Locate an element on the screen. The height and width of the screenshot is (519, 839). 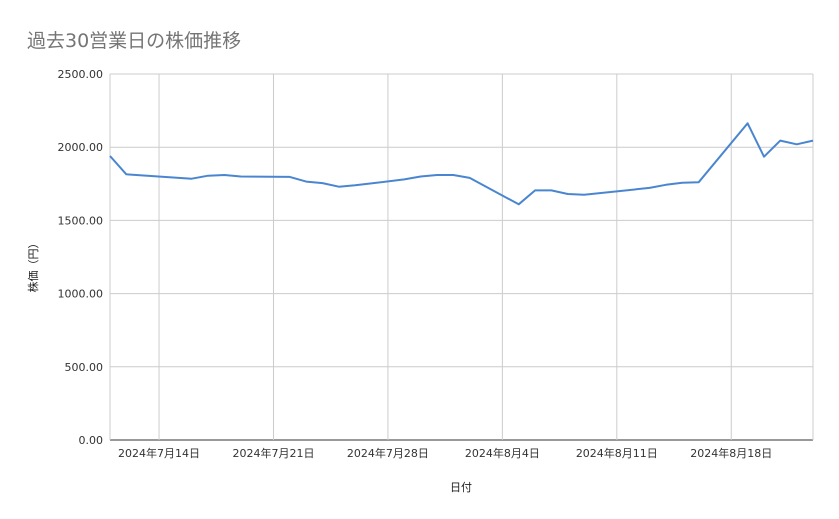
y-tick-label: 1500.00 is located at coordinates (81, 220).